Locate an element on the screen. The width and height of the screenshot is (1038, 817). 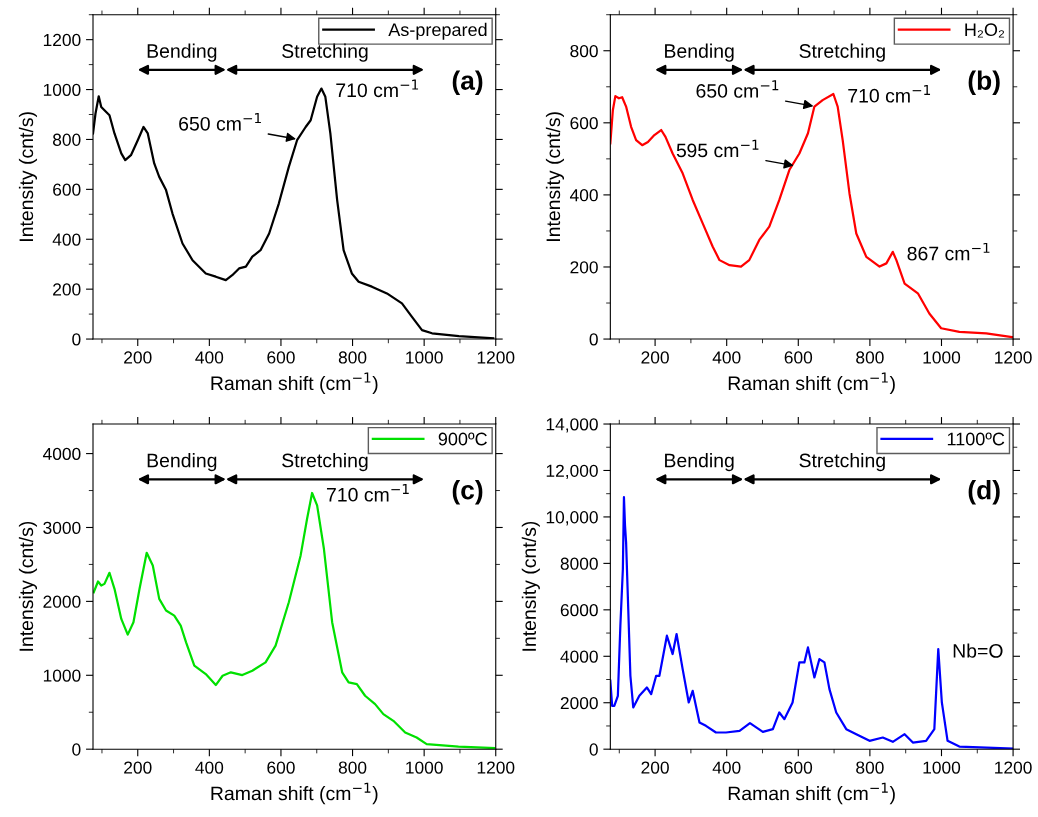
annotation: (c) is located at coordinates (467, 492).